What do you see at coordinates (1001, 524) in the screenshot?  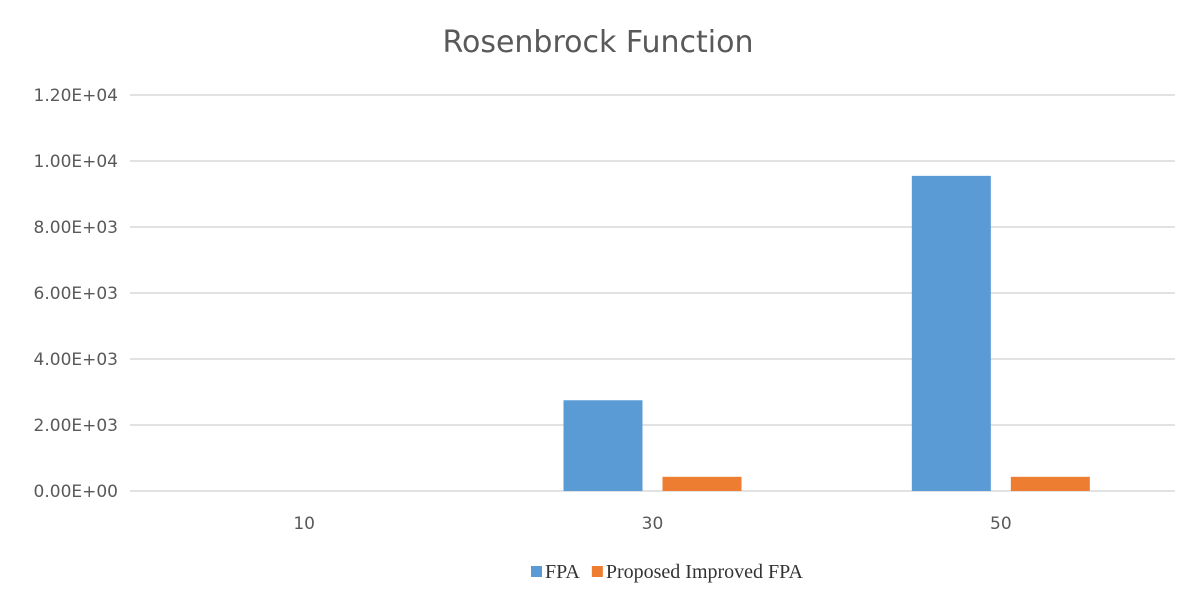 I see `x-tick-label: 50` at bounding box center [1001, 524].